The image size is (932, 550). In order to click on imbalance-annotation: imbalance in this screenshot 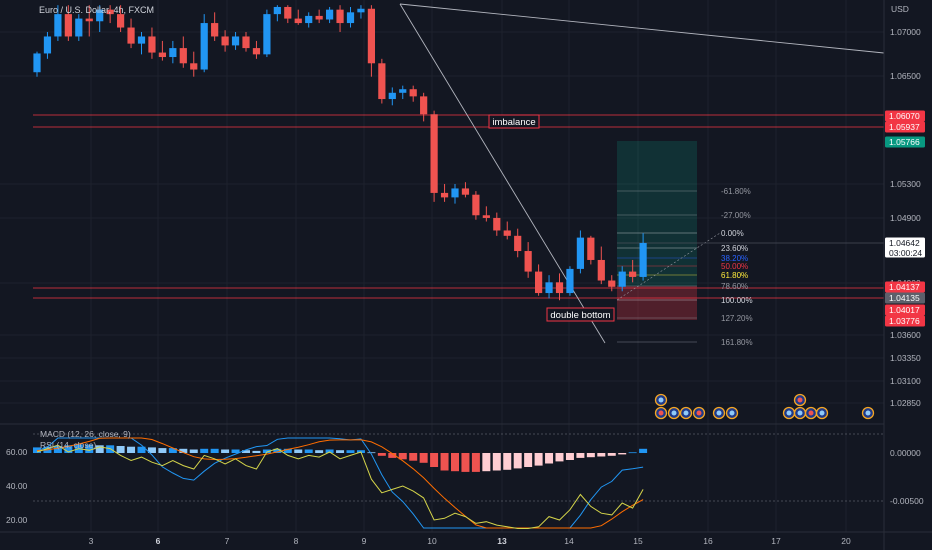, I will do `click(514, 121)`.